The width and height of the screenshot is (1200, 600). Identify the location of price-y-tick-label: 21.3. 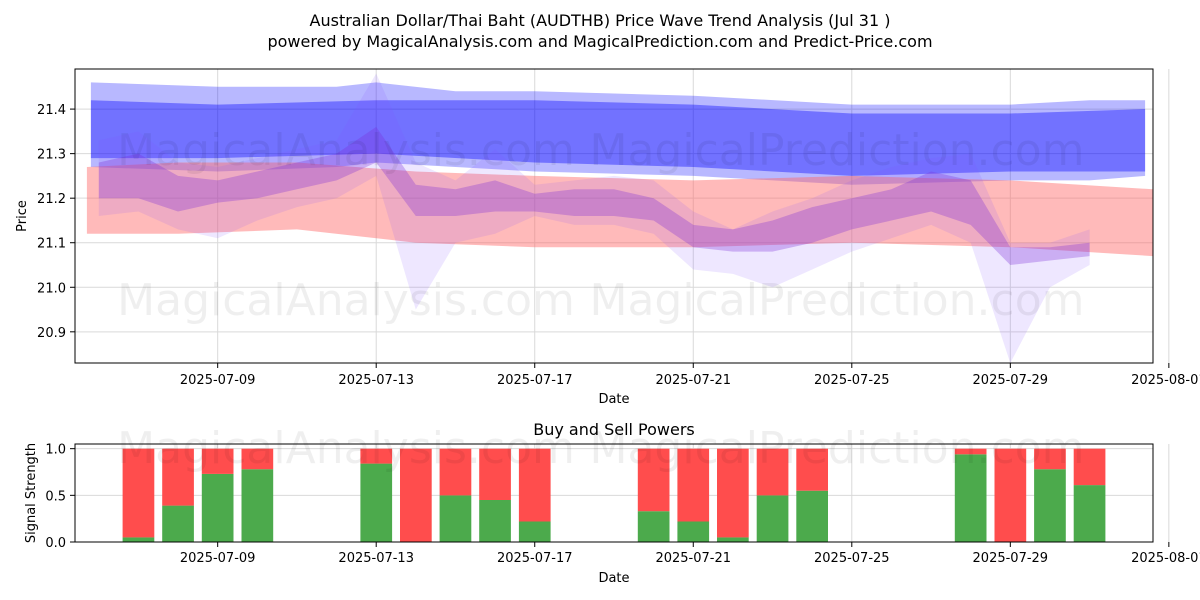
(51, 155).